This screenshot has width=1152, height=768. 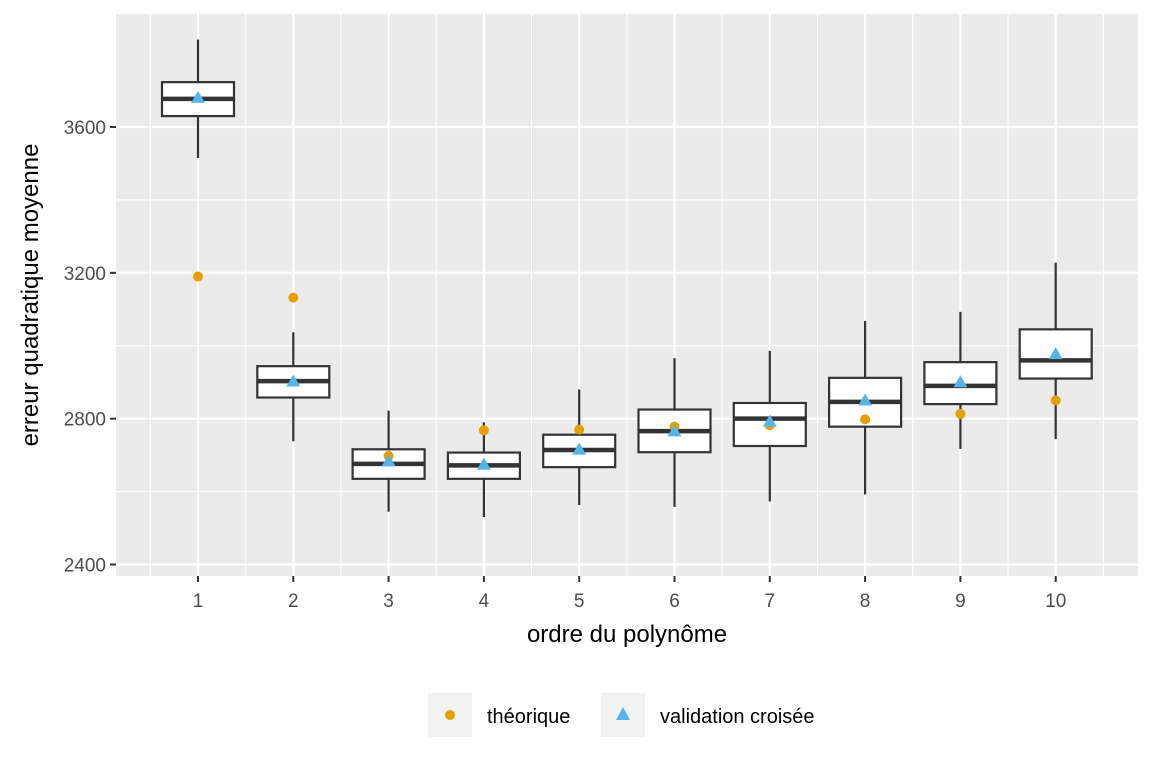 What do you see at coordinates (198, 601) in the screenshot?
I see `x-tick-label: 1` at bounding box center [198, 601].